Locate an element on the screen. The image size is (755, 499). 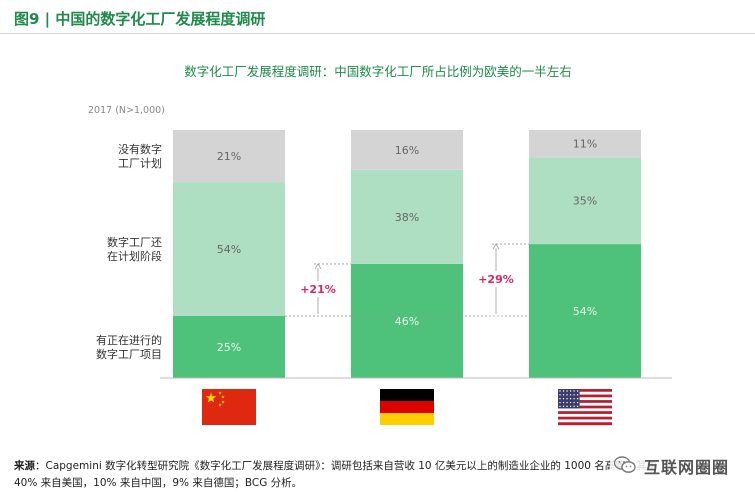
watermark: 互联网圈圈 is located at coordinates (682, 465).